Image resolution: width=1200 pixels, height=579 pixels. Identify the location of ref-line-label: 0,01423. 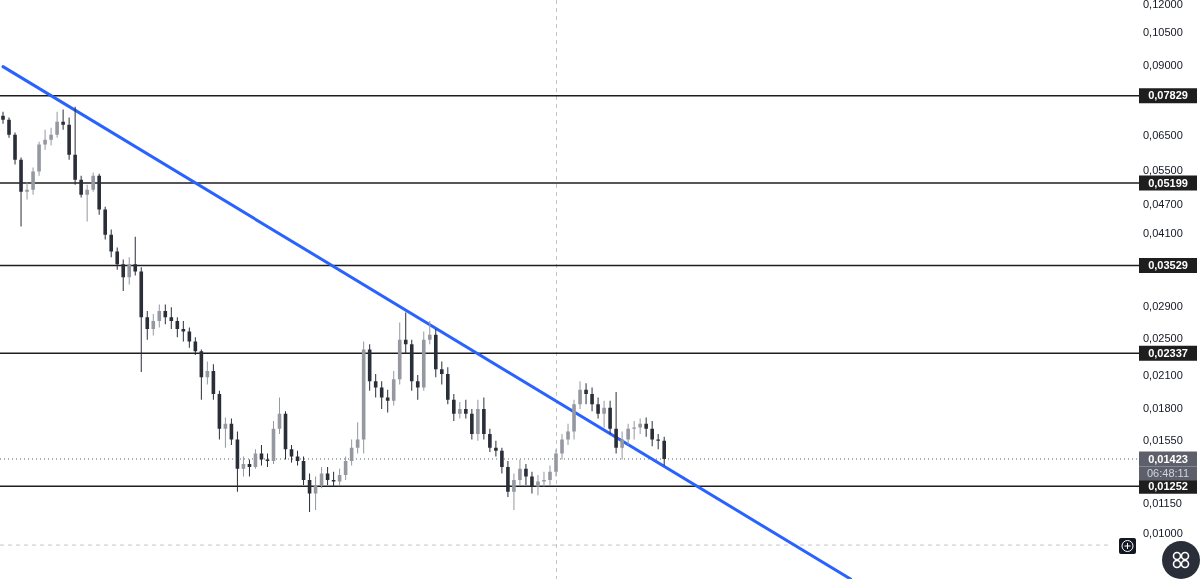
(1168, 458).